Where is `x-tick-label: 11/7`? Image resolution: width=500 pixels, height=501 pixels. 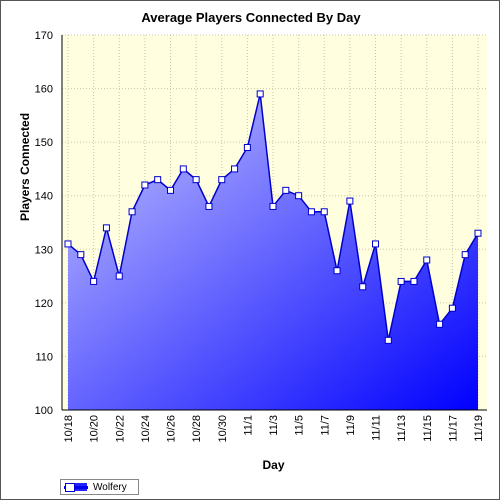 x-tick-label: 11/7 is located at coordinates (325, 425).